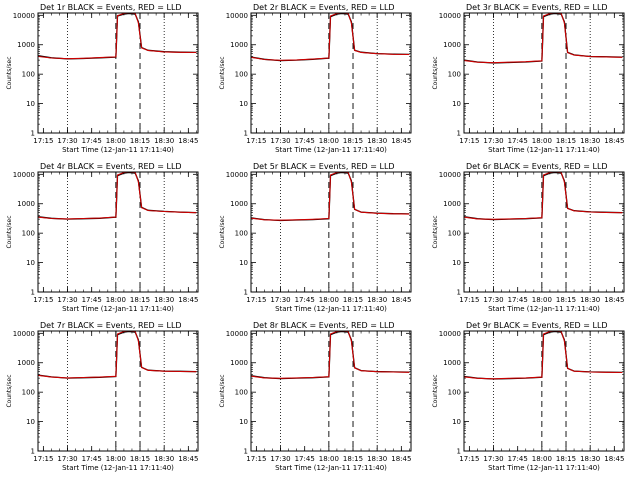 This screenshot has width=640, height=480. What do you see at coordinates (324, 325) in the screenshot?
I see `chart-title: Det 8r BLACK = Events, RED = LLD` at bounding box center [324, 325].